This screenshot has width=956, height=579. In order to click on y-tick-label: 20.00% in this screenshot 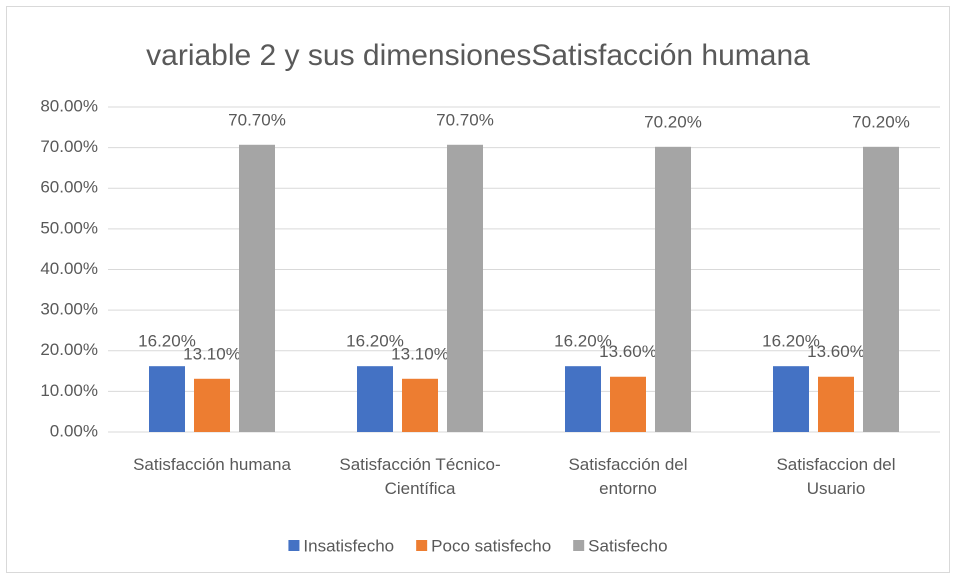, I will do `click(69, 349)`.